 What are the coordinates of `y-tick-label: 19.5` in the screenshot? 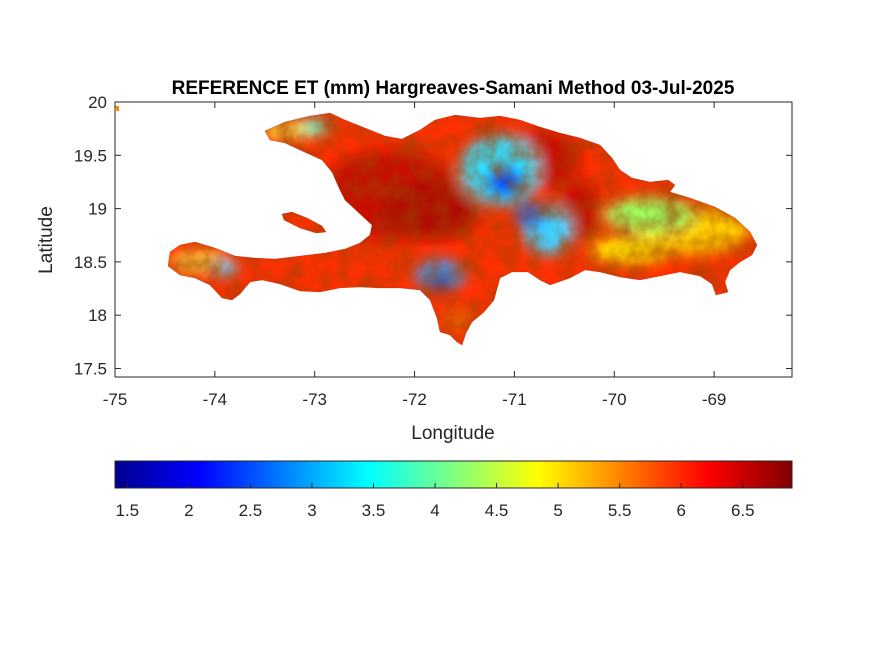 It's located at (90, 155).